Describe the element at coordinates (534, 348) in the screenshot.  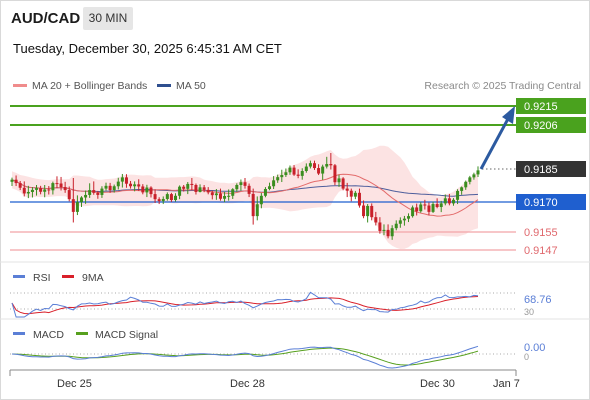
I see `macd-value: 0.00` at that location.